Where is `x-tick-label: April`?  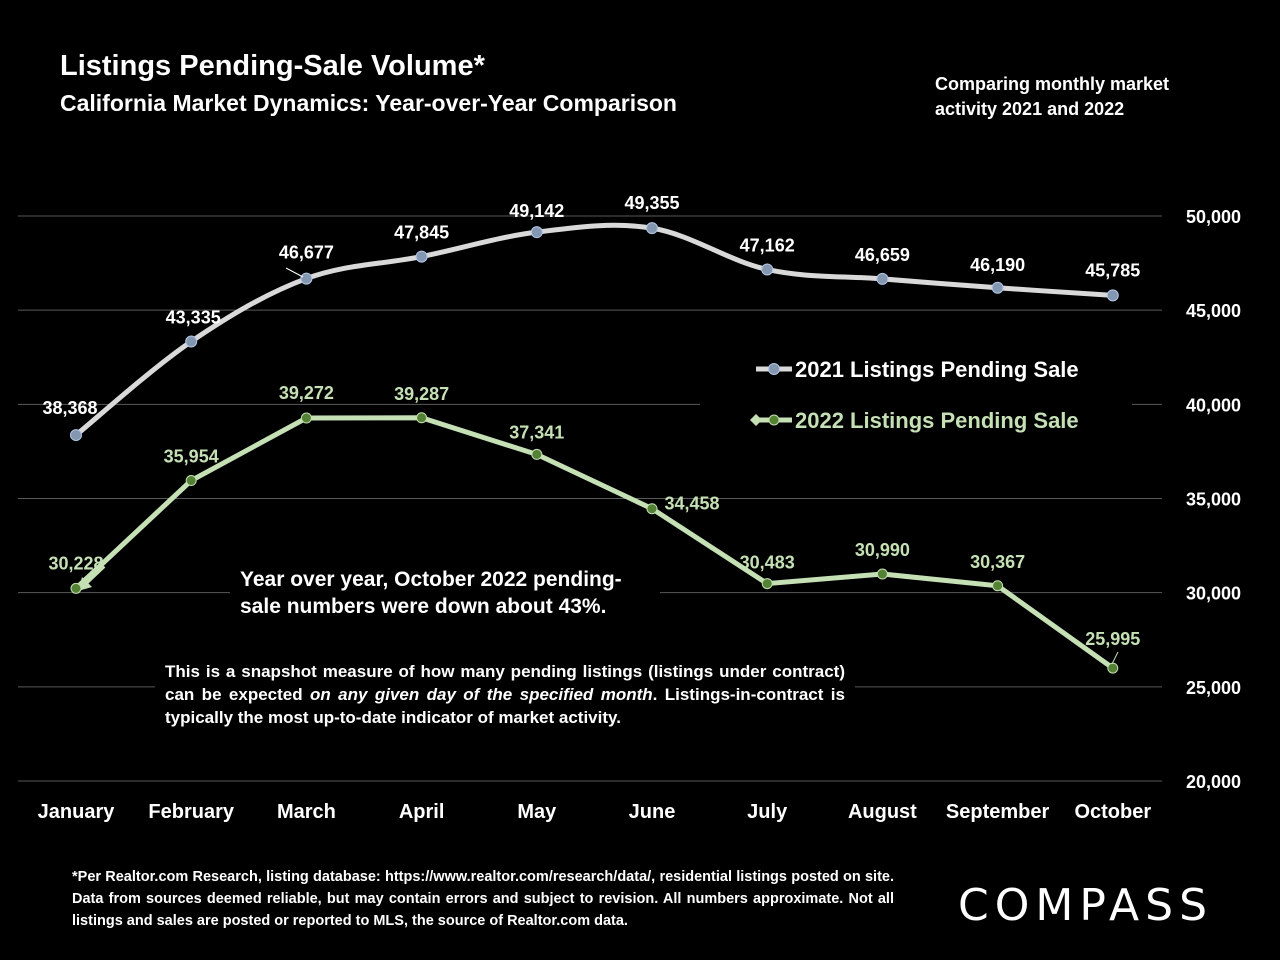 x-tick-label: April is located at coordinates (422, 812).